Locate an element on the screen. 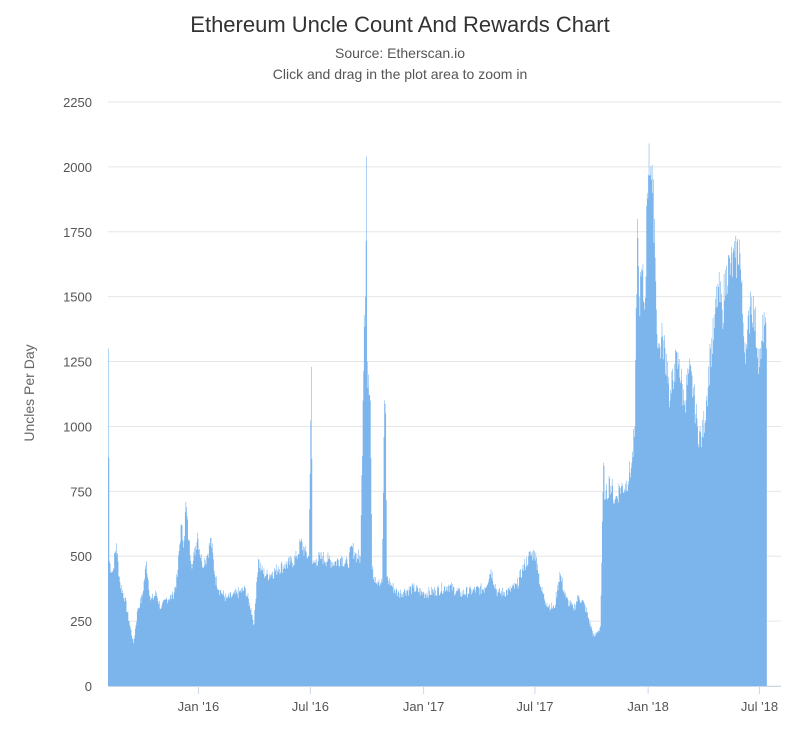  x-tick-label: Jul '16 is located at coordinates (310, 706).